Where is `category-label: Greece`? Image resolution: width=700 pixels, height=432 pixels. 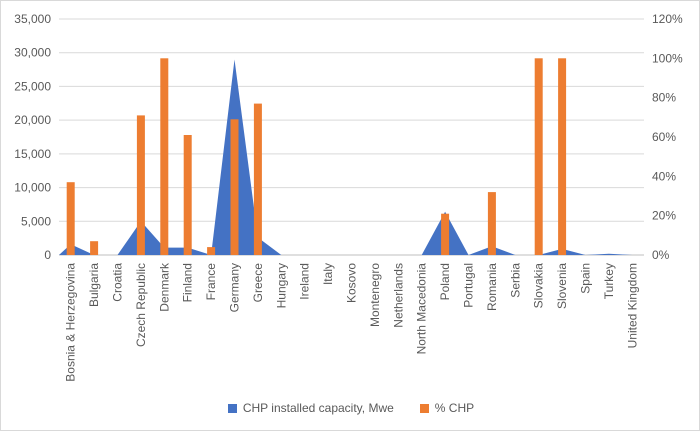
category-label: Greece is located at coordinates (258, 283).